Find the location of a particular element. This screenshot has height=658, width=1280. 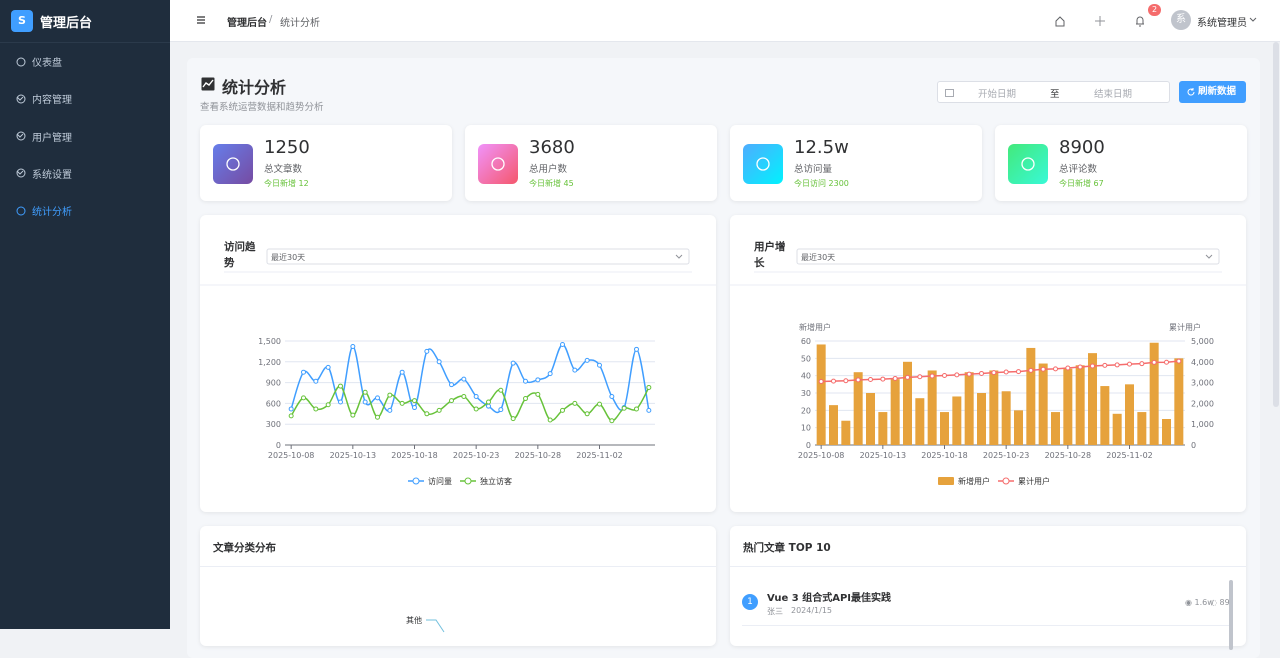

x-tick-label: 2025-10-18 is located at coordinates (414, 455).